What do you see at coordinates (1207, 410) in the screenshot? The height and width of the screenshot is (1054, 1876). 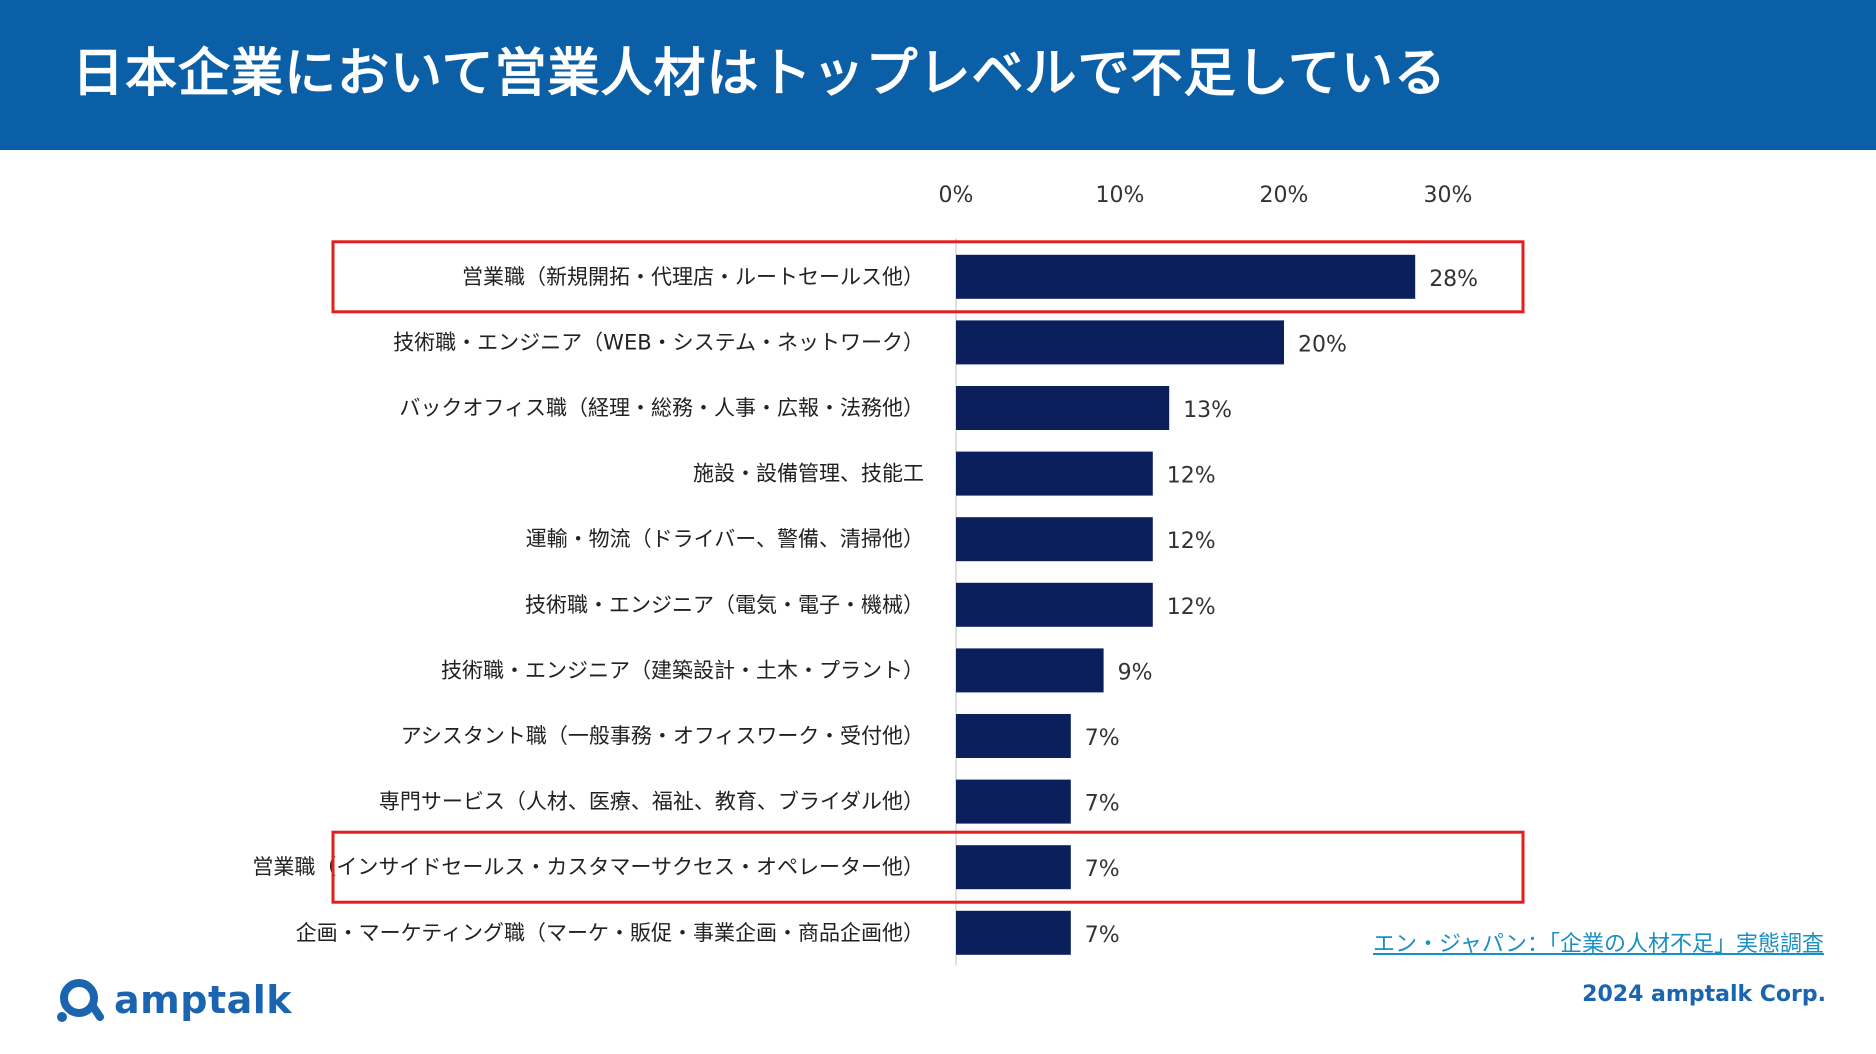 I see `data-label: 13%` at bounding box center [1207, 410].